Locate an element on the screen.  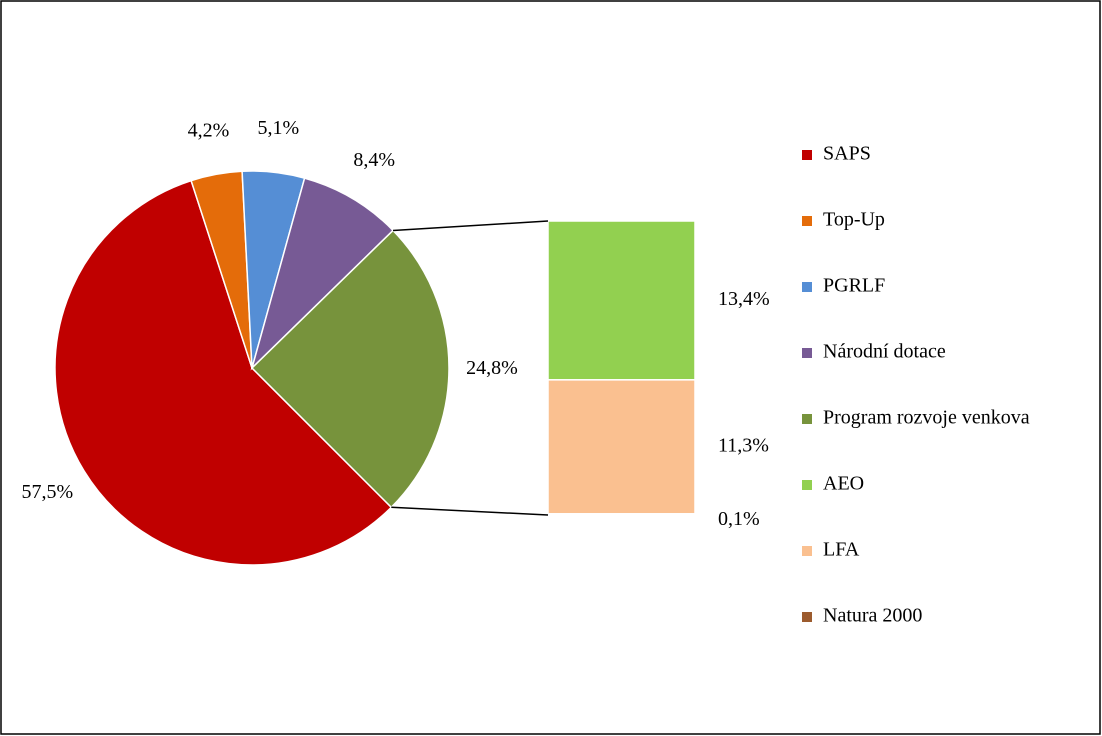
legend-label: Top-Up is located at coordinates (854, 220).